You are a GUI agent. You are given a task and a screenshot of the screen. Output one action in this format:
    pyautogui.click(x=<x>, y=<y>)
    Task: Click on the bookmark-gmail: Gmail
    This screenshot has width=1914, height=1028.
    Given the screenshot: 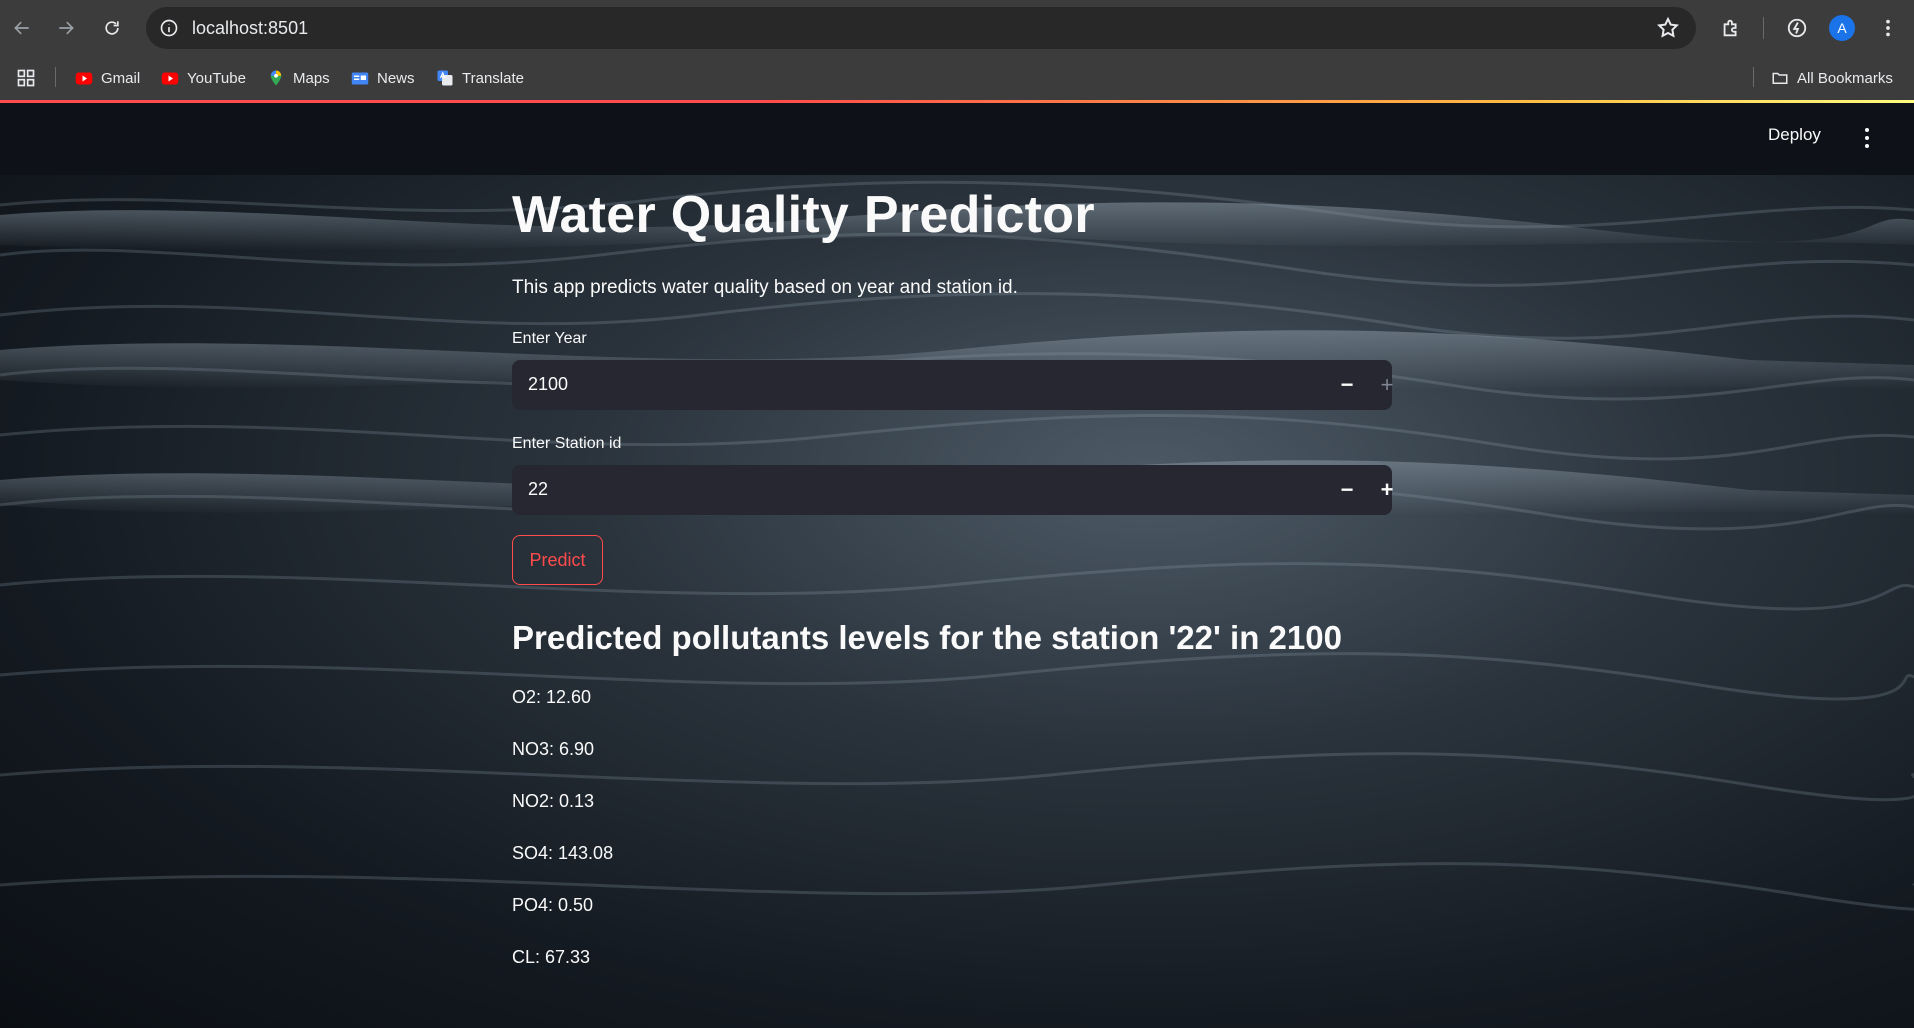 What is the action you would take?
    pyautogui.click(x=107, y=78)
    